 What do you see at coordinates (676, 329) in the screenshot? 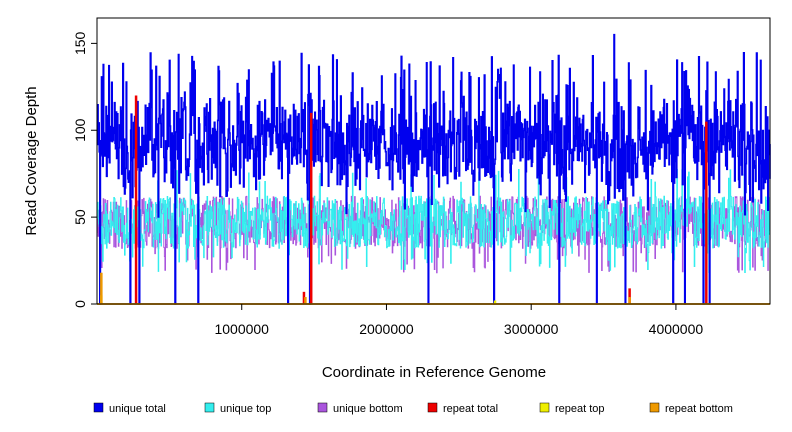
I see `x-tick-label-4000000: 4000000` at bounding box center [676, 329].